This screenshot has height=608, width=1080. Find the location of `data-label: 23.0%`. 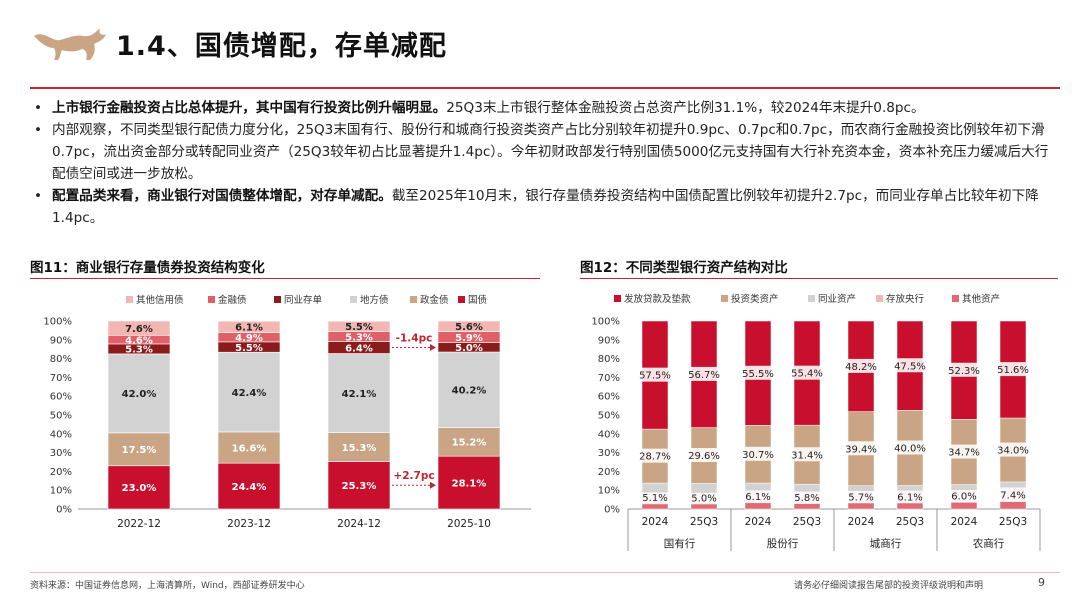

data-label: 23.0% is located at coordinates (139, 488).